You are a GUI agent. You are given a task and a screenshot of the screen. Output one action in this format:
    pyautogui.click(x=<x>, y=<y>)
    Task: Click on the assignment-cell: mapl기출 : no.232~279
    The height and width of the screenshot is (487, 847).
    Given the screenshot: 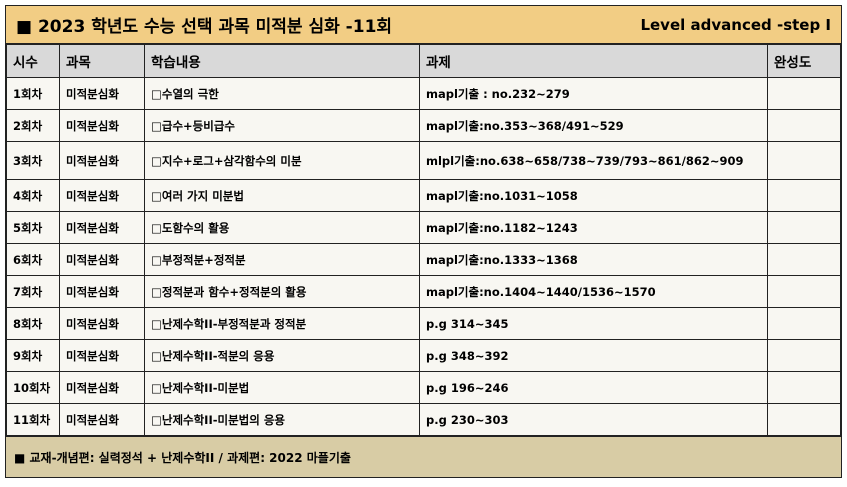 What is the action you would take?
    pyautogui.click(x=593, y=93)
    